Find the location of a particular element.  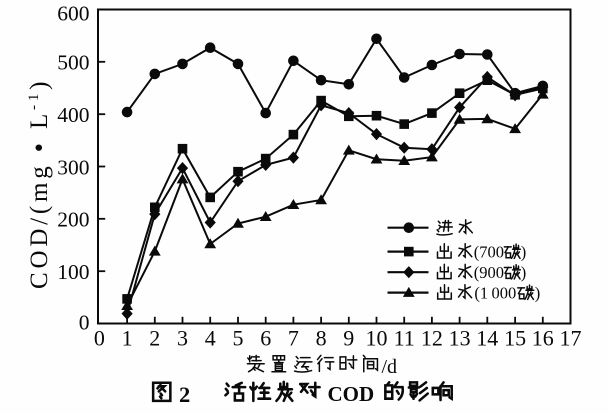

svg-text: 200 is located at coordinates (73, 220).